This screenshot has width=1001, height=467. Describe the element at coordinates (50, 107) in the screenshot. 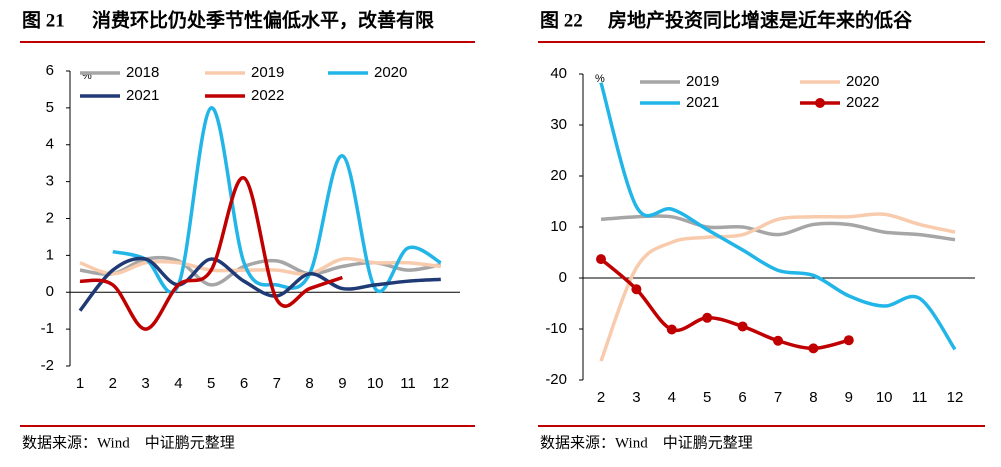

I see `y-tick-label: 5` at that location.